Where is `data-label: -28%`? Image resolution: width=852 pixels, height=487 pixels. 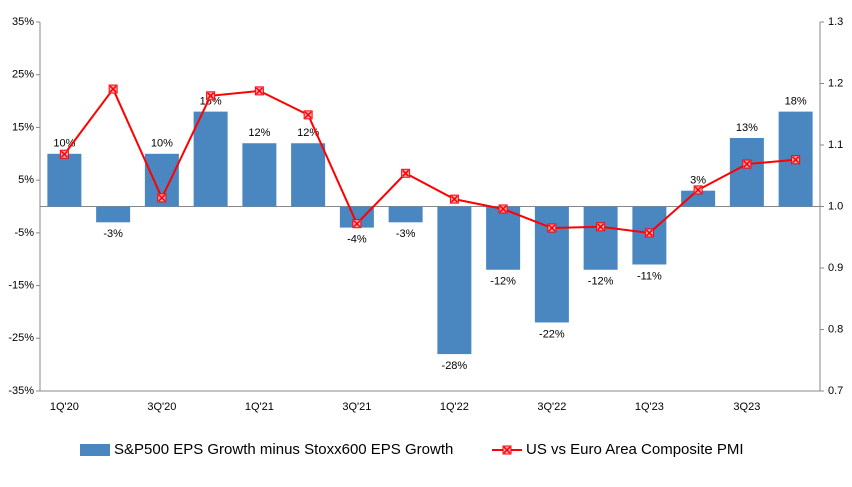 data-label: -28% is located at coordinates (455, 366).